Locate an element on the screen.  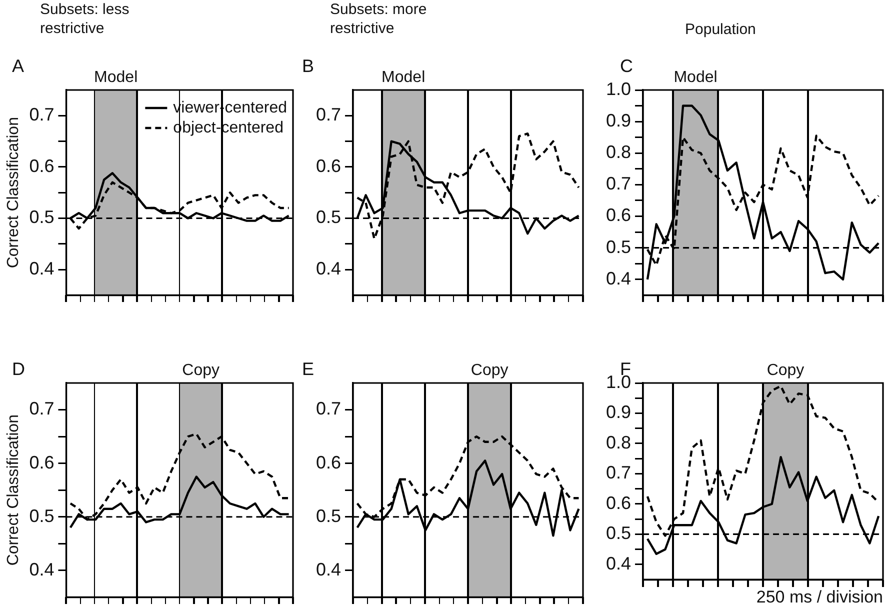
text: E is located at coordinates (308, 369).